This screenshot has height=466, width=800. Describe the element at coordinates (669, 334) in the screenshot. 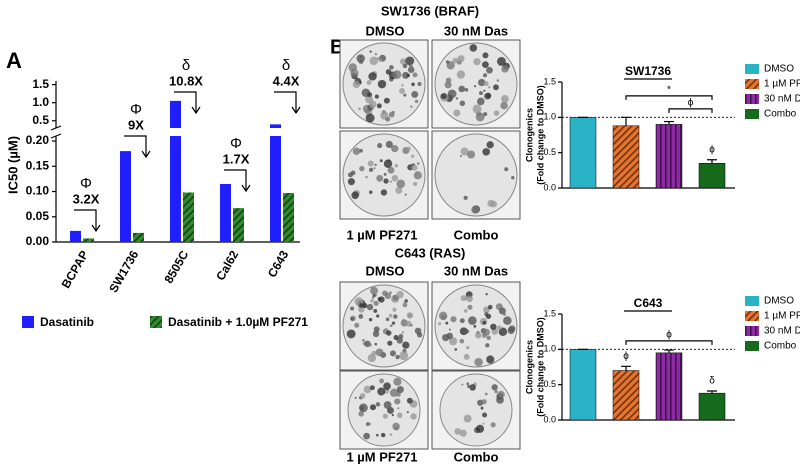

I see `annotation: ϕ` at that location.